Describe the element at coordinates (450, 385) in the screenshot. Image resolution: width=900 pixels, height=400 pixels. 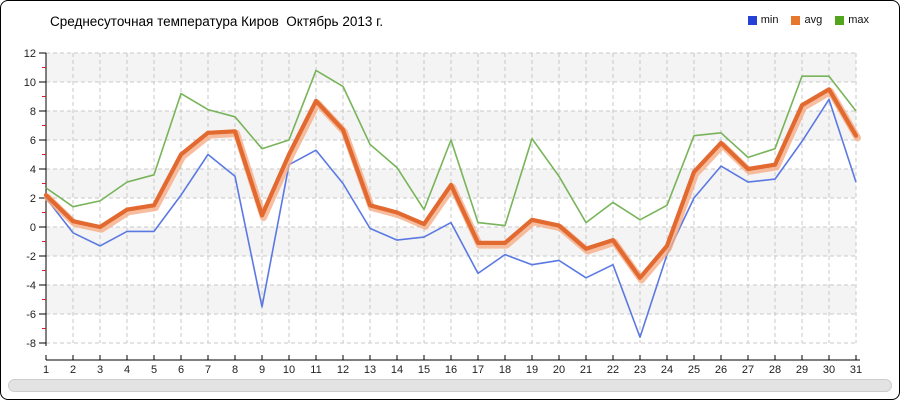
I see `chart-scrollbar` at that location.